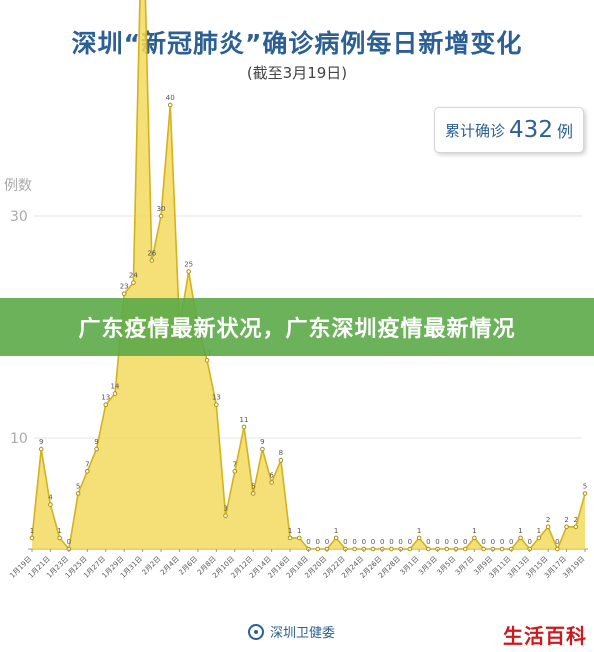  What do you see at coordinates (475, 130) in the screenshot?
I see `total-cases-label: 累计确诊` at bounding box center [475, 130].